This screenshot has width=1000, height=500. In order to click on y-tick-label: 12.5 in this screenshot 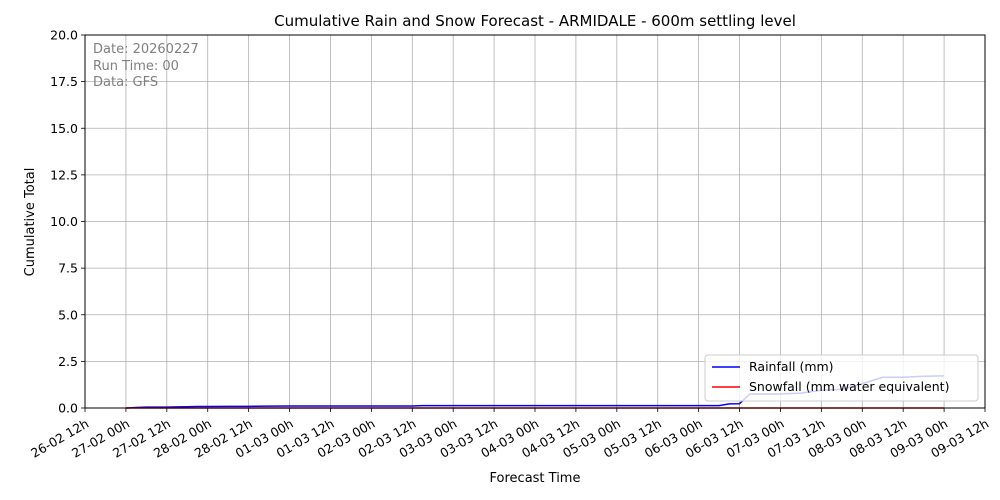, I will do `click(64, 174)`.